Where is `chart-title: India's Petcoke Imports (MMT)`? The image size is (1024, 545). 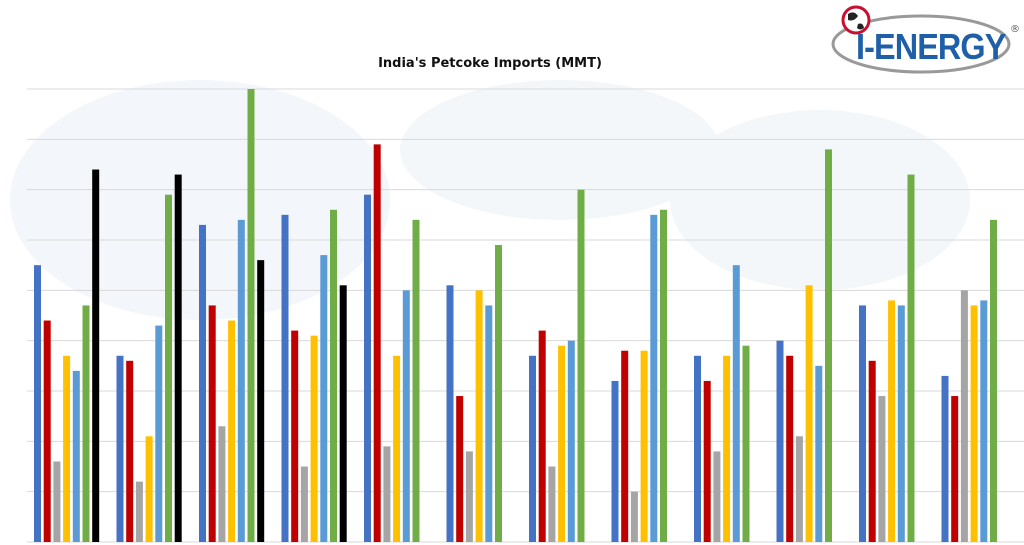 chart-title: India's Petcoke Imports (MMT) is located at coordinates (490, 63).